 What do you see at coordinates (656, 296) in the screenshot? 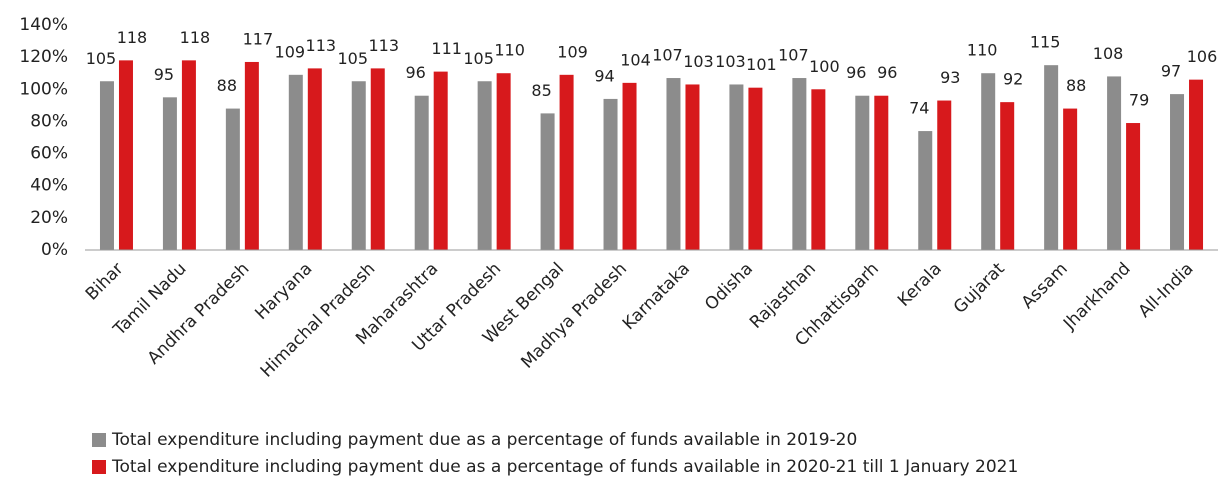
I see `x-tick-label: Karnataka` at bounding box center [656, 296].